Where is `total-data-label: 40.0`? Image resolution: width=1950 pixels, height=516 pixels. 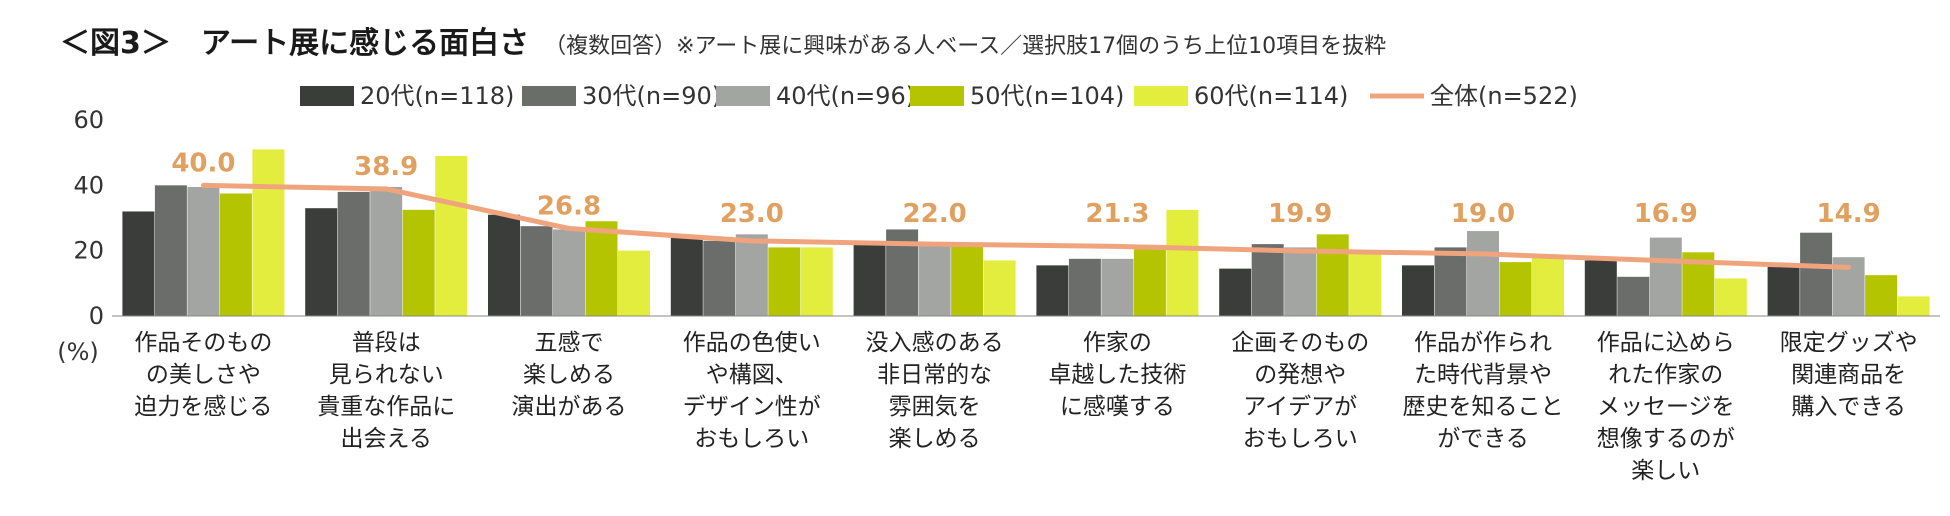
total-data-label: 40.0 is located at coordinates (203, 163).